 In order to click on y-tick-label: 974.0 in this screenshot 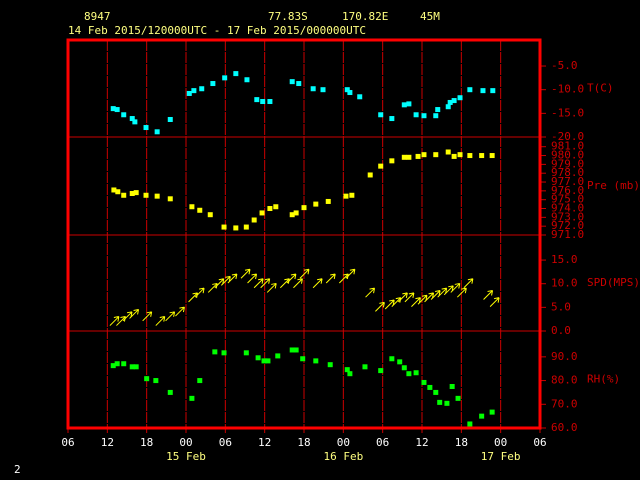, I will do `click(567, 208)`.